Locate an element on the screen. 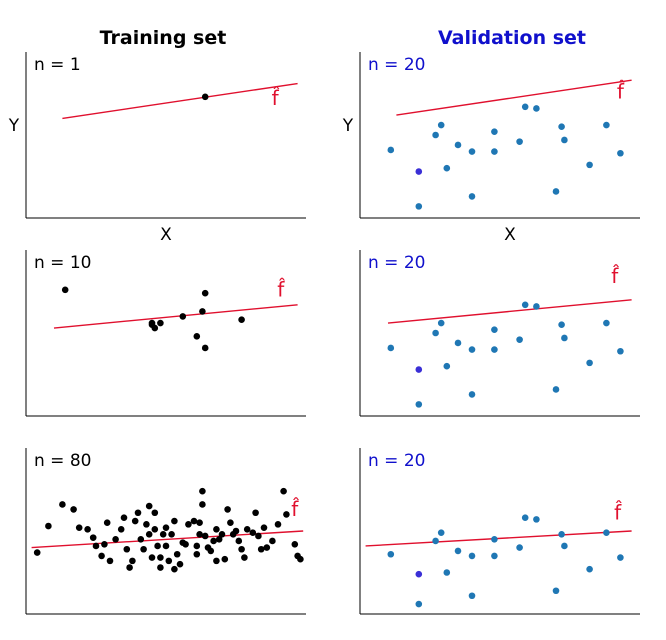 This screenshot has height=640, width=666. panel-5: n = 80 f̂ is located at coordinates (165, 531).